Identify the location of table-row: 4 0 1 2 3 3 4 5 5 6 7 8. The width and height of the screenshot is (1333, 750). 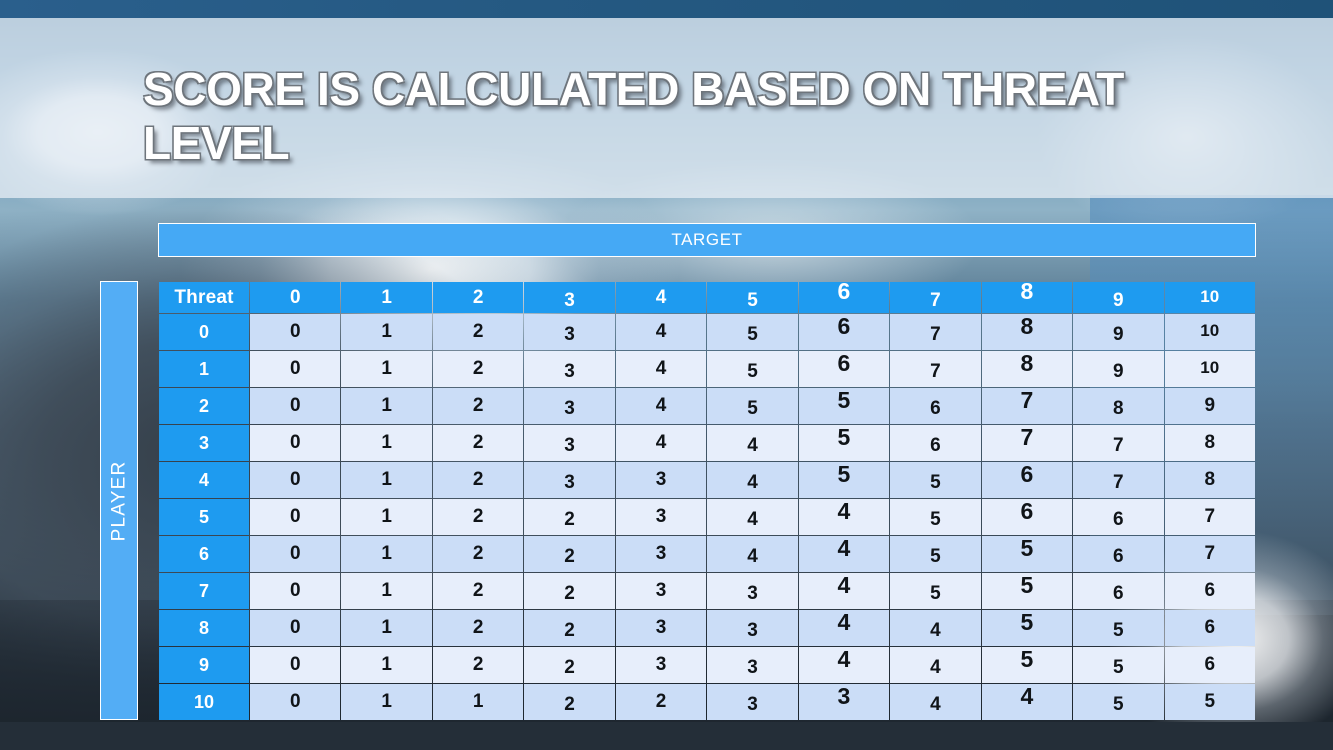
(707, 479).